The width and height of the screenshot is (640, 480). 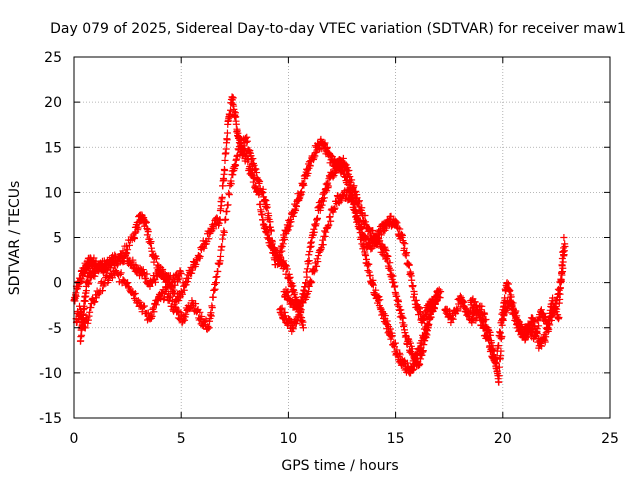 I want to click on y-tick-label: -10, so click(x=50, y=374).